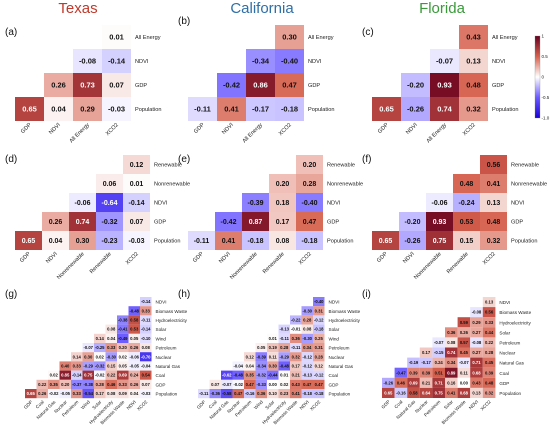 Image resolution: width=550 pixels, height=426 pixels. I want to click on cell-value-label: 0.20, so click(65, 384).